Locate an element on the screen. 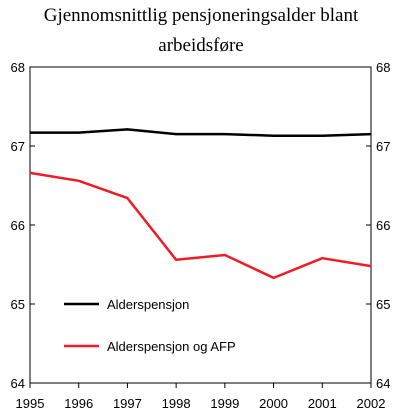  chart-title-line-1: Gjennomsnittlig pensjoneringsalder blant is located at coordinates (201, 15).